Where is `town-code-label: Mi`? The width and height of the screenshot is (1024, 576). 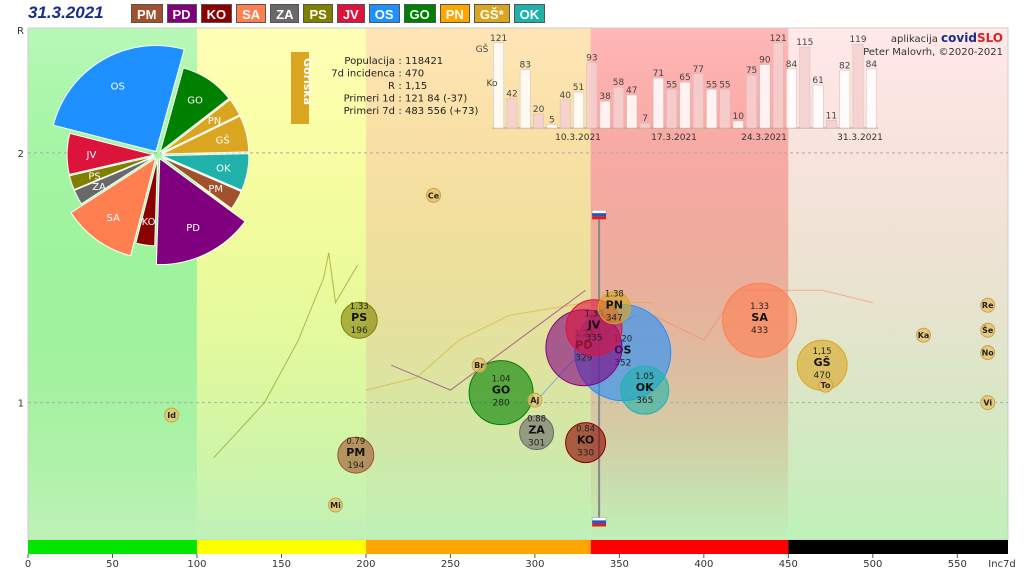
town-code-label: Mi is located at coordinates (335, 505).